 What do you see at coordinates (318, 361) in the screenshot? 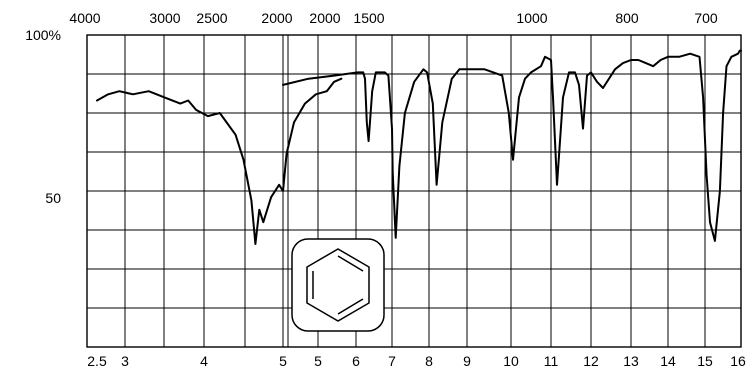
I see `bottom-tick-5-right: 5` at bounding box center [318, 361].